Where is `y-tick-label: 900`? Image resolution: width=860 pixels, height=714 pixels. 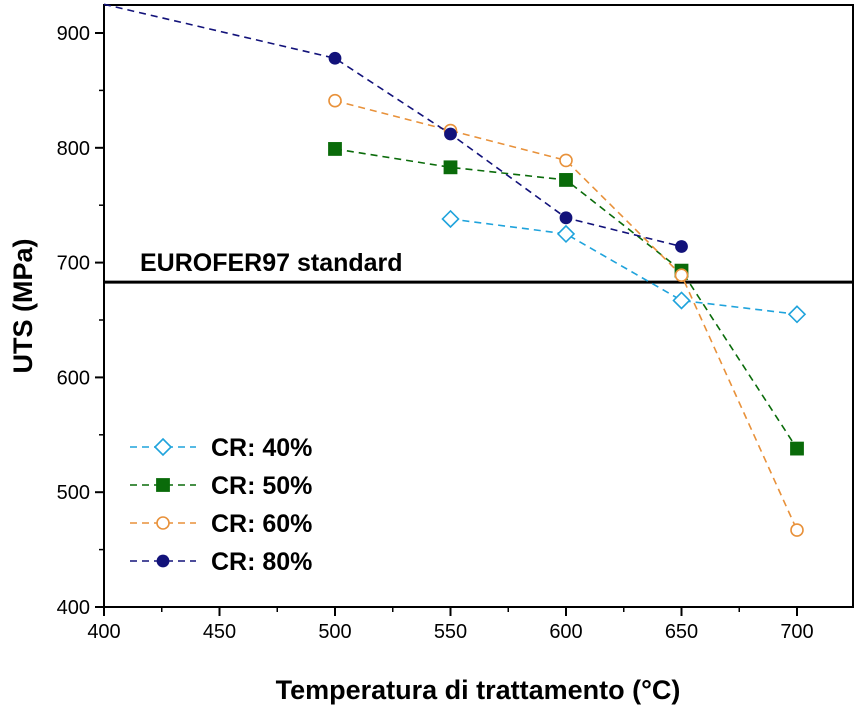
y-tick-label: 900 is located at coordinates (73, 34).